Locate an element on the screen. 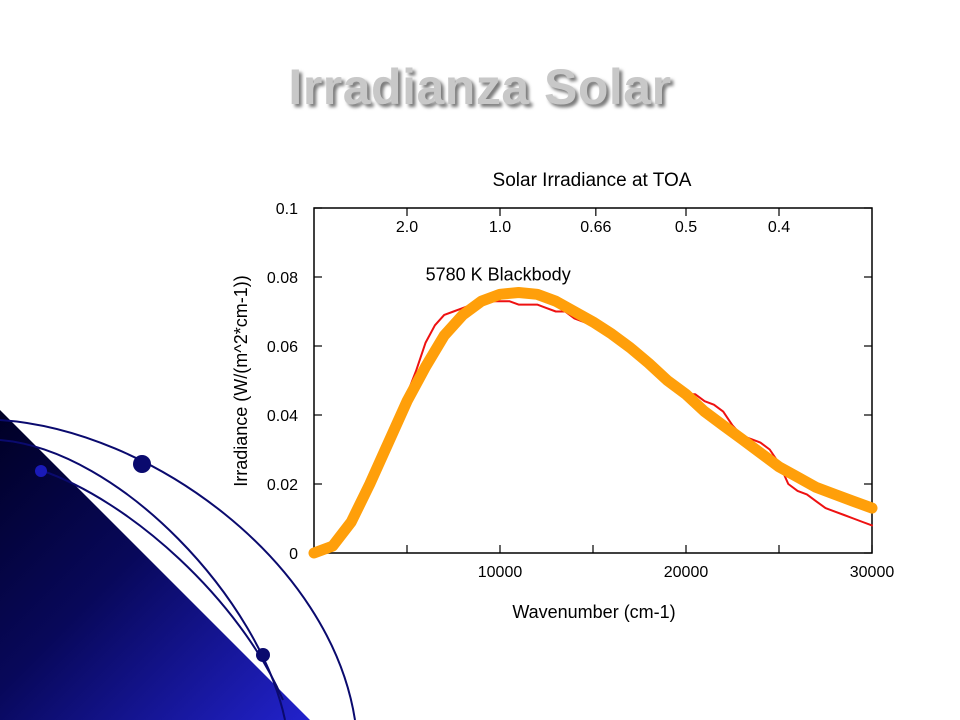  y-tick-label: 0 is located at coordinates (293, 554).